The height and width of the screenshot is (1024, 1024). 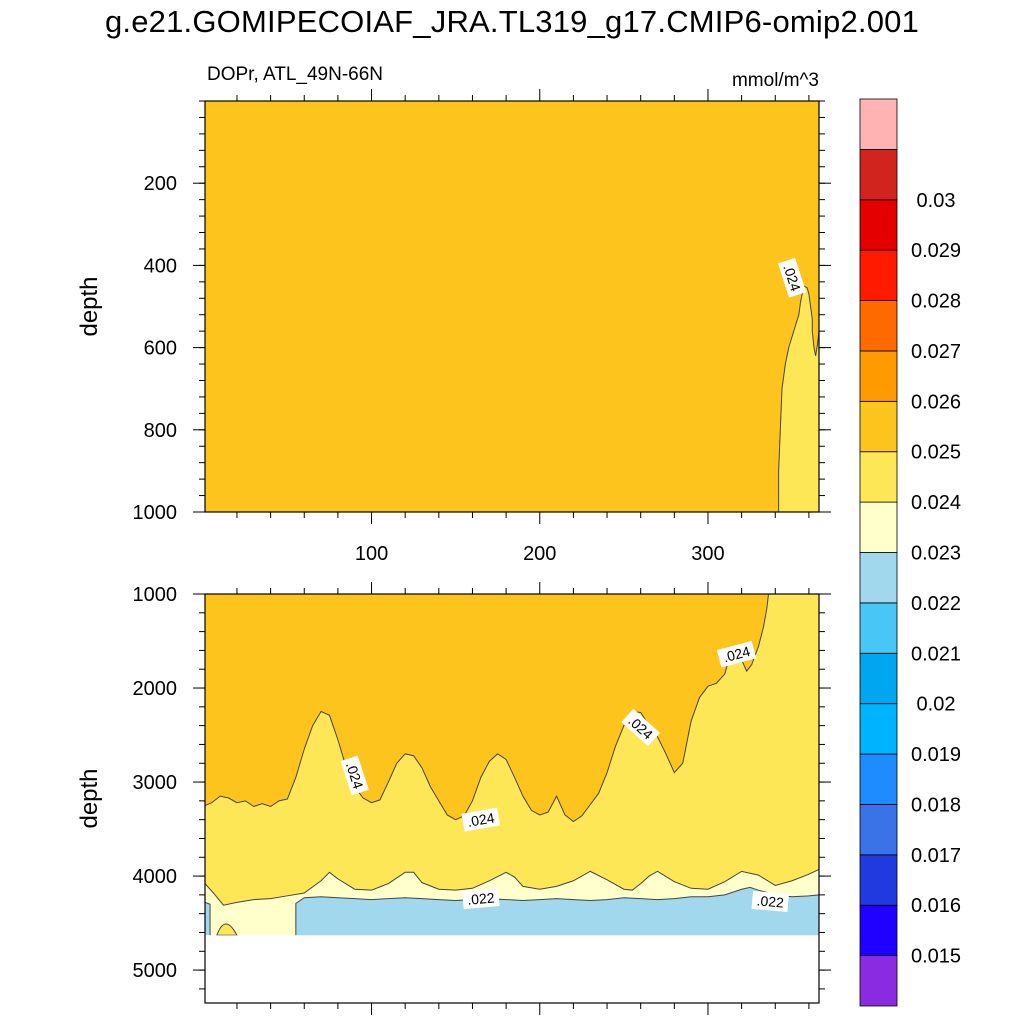 What do you see at coordinates (155, 877) in the screenshot?
I see `y-tick-label: 4000` at bounding box center [155, 877].